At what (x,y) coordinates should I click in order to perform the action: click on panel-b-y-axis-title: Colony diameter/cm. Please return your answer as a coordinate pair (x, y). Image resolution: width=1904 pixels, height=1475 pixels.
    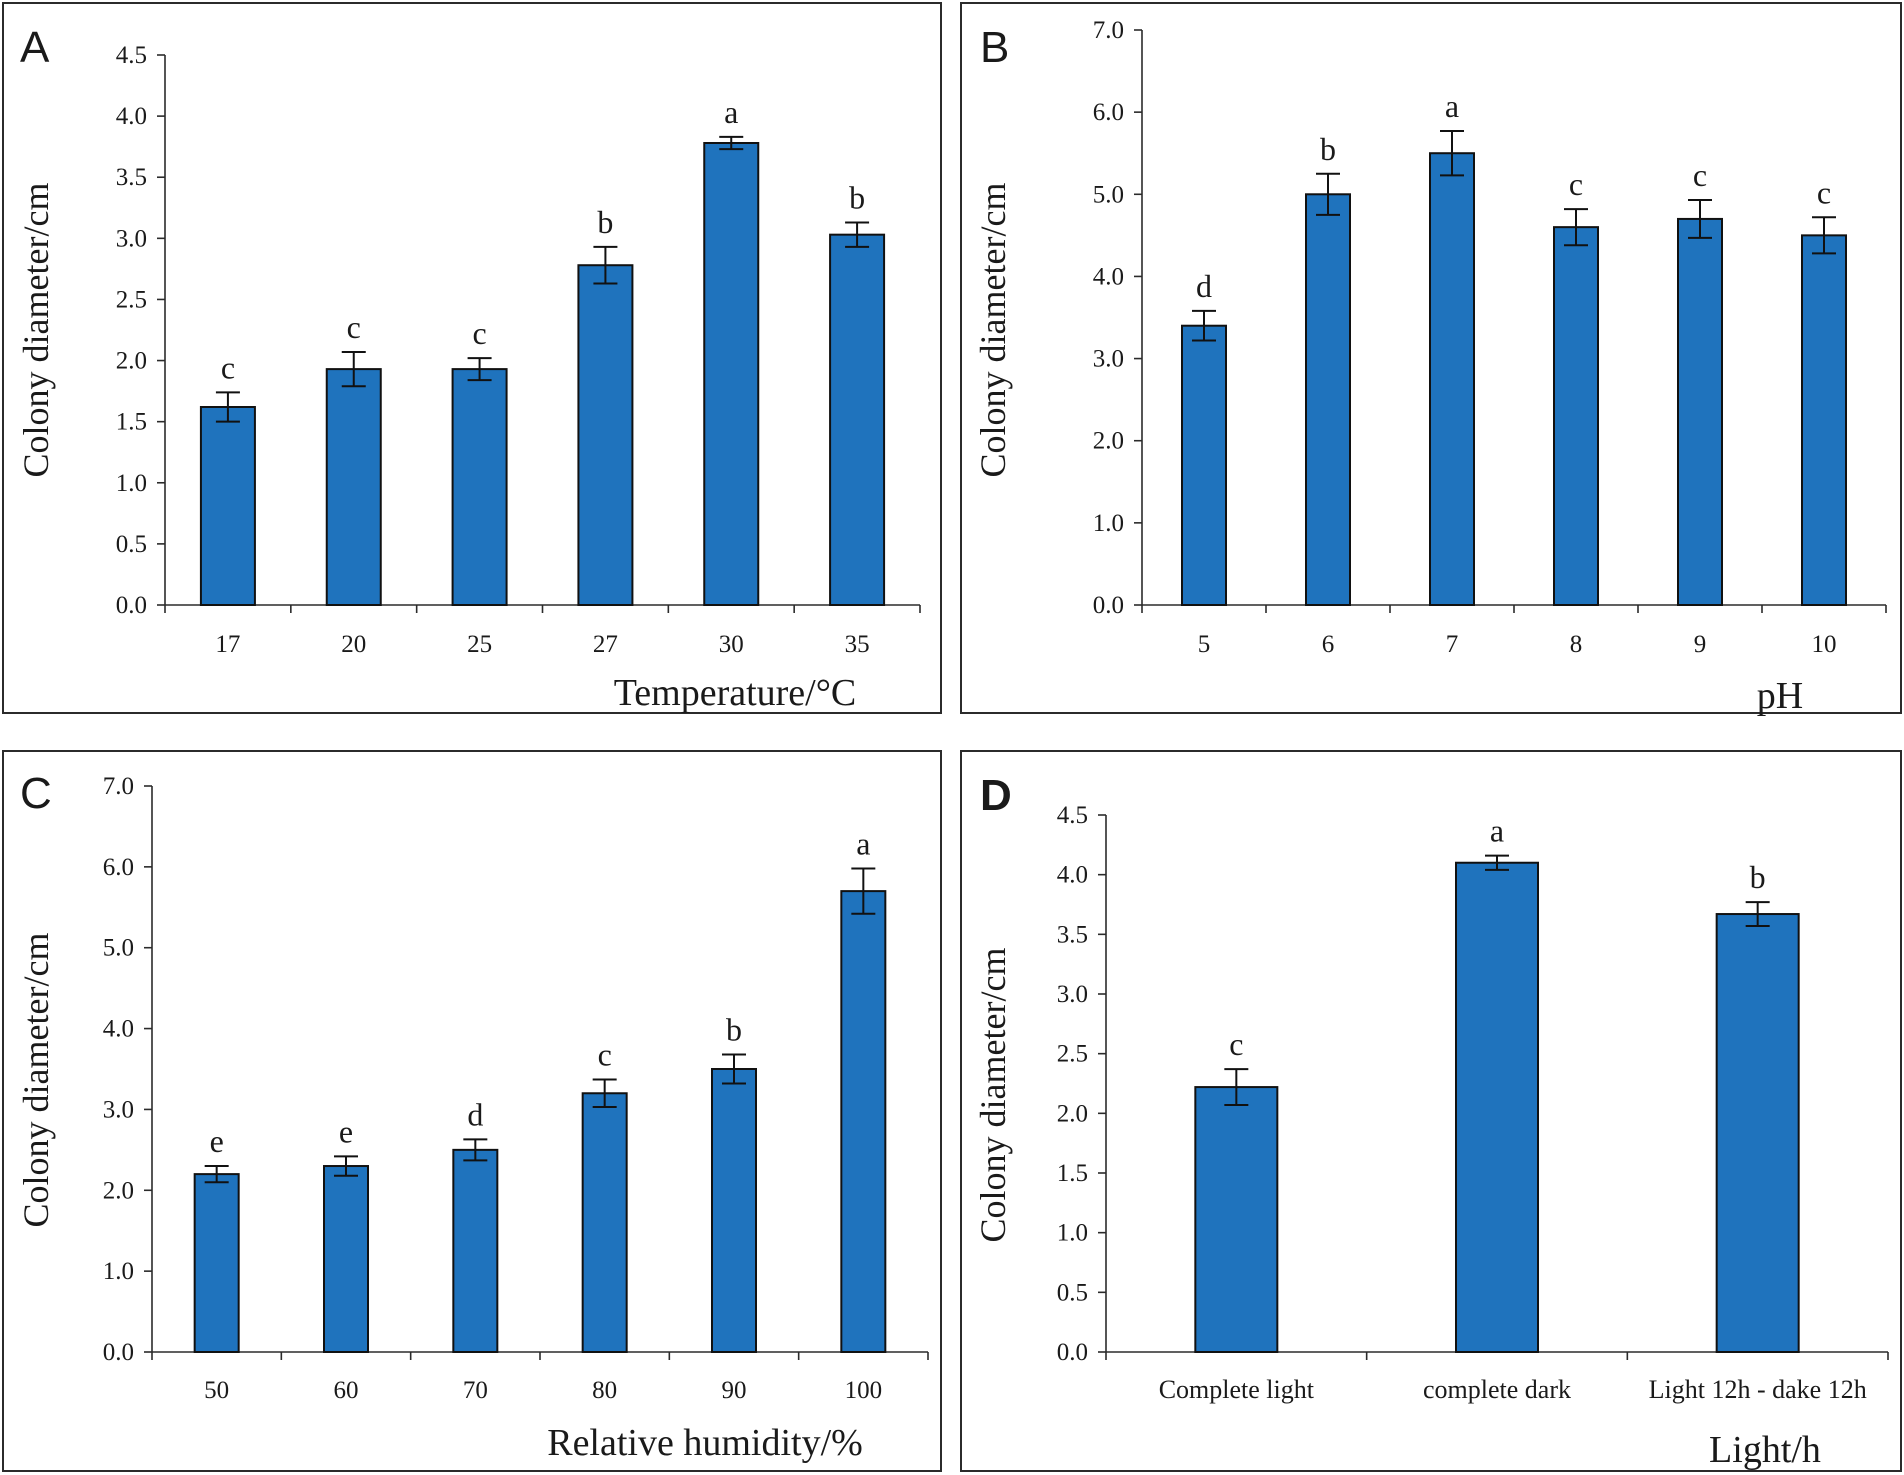
    Looking at the image, I should click on (993, 330).